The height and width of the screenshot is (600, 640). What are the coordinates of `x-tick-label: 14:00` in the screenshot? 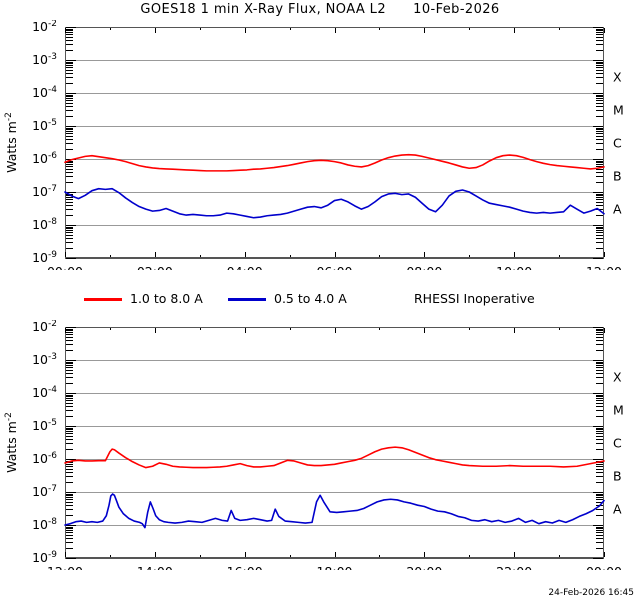 It's located at (155, 567).